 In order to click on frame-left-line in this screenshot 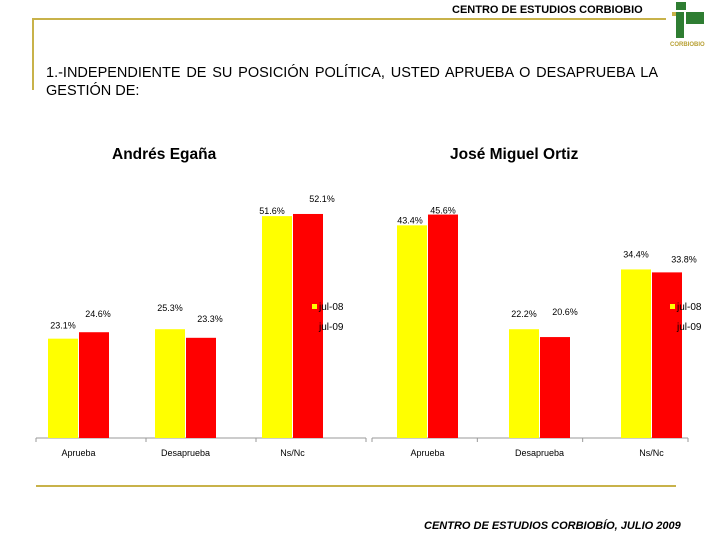, I will do `click(33, 54)`.